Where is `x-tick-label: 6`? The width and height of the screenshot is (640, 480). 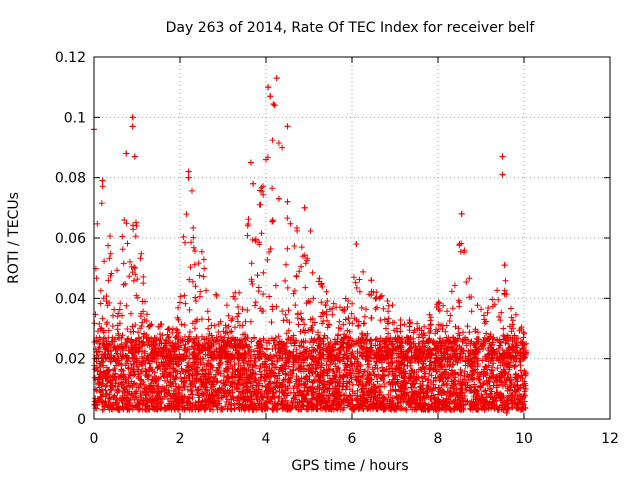
x-tick-label: 6 is located at coordinates (352, 439).